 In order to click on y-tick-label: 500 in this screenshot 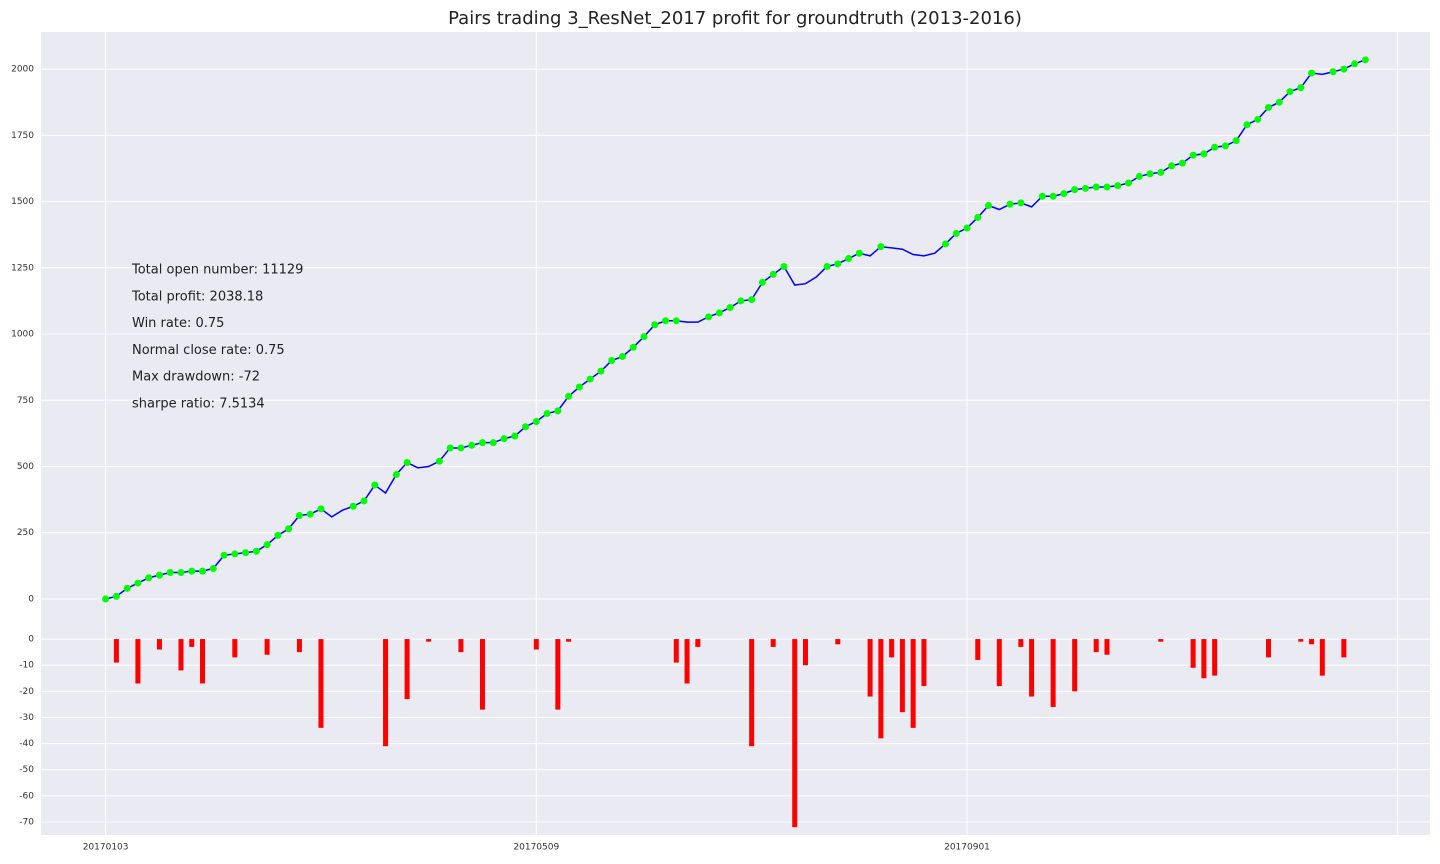, I will do `click(25, 467)`.